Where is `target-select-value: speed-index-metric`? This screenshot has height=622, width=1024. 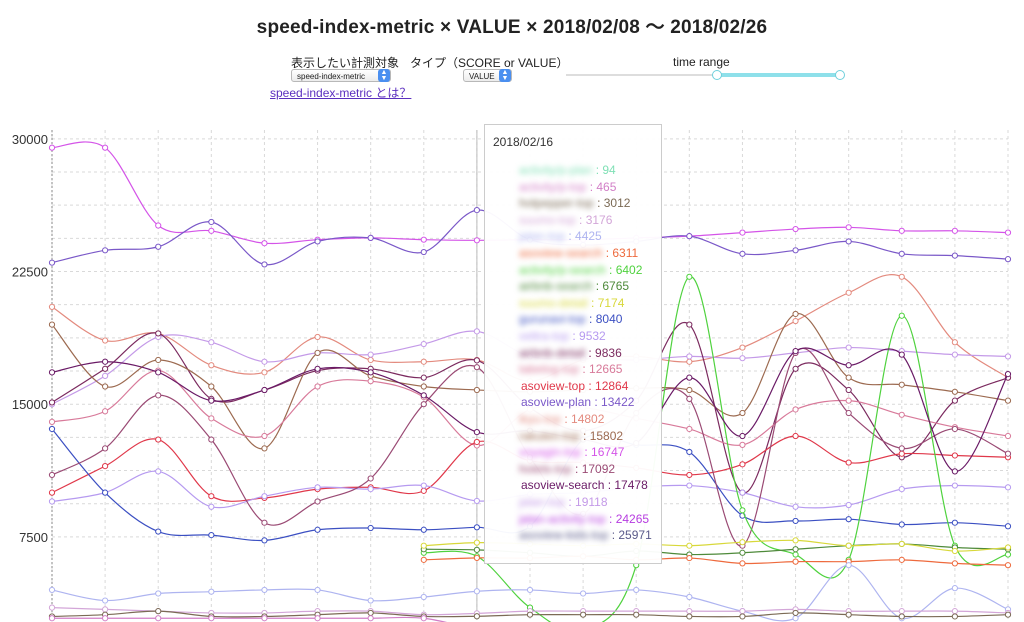 target-select-value: speed-index-metric is located at coordinates (331, 76).